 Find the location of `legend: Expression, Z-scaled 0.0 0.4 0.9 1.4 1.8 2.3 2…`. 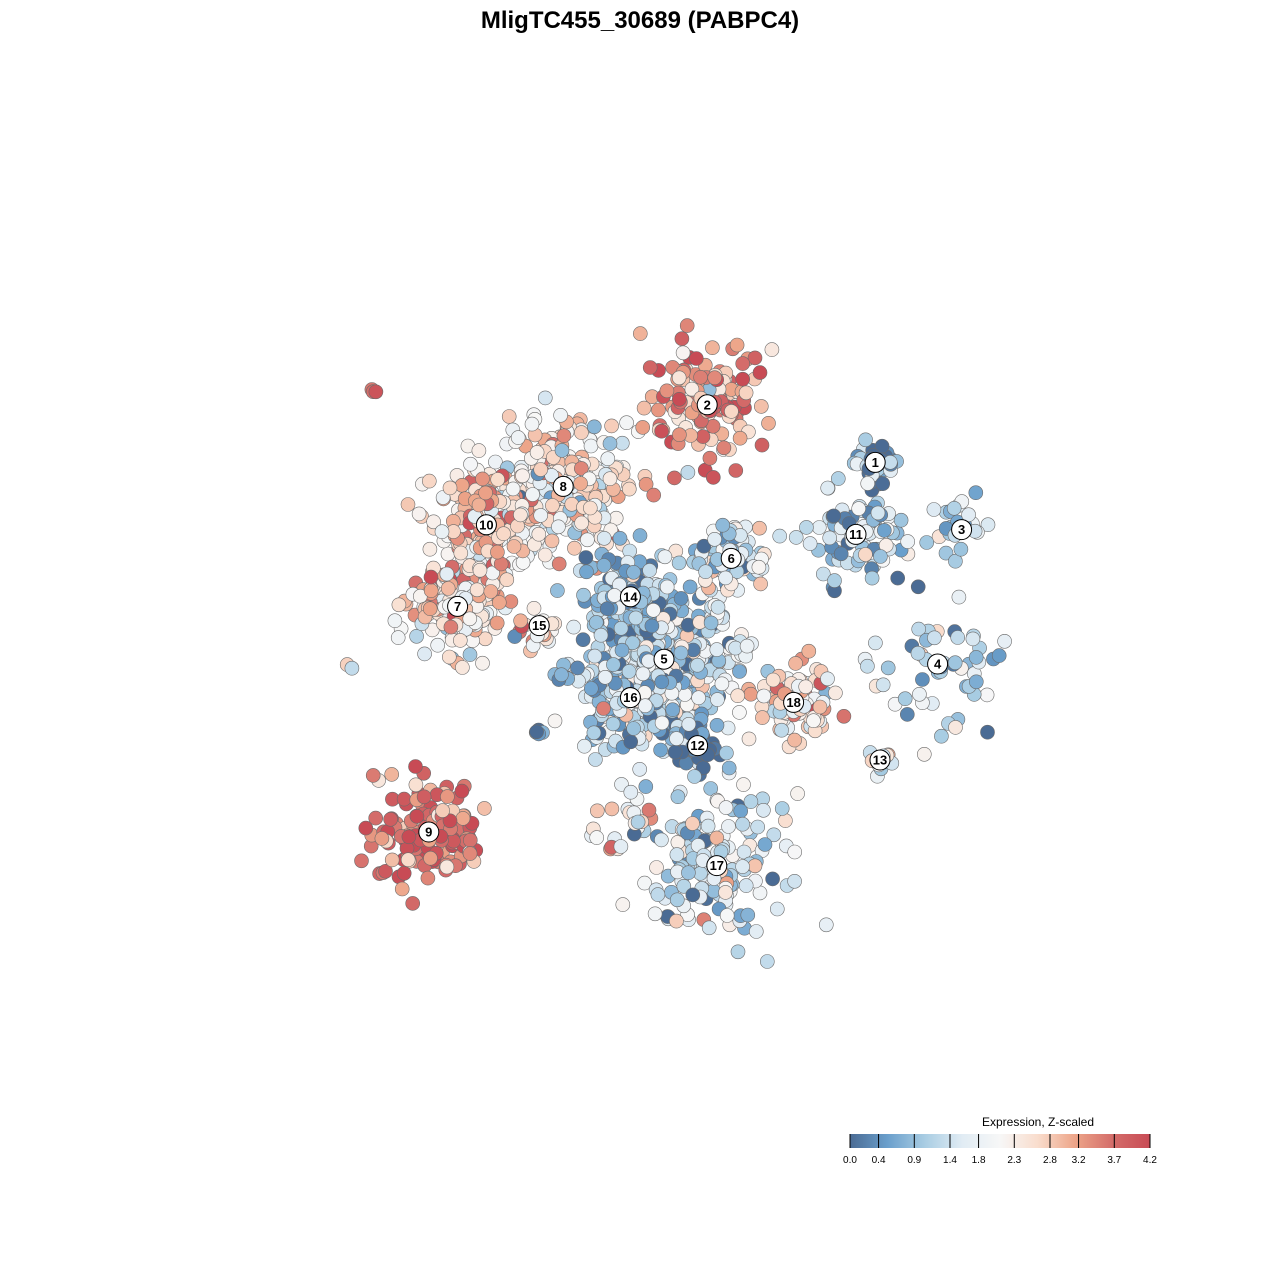

legend: Expression, Z-scaled 0.0 0.4 0.9 1.4 1.8 2.3 2… is located at coordinates (1000, 1140).